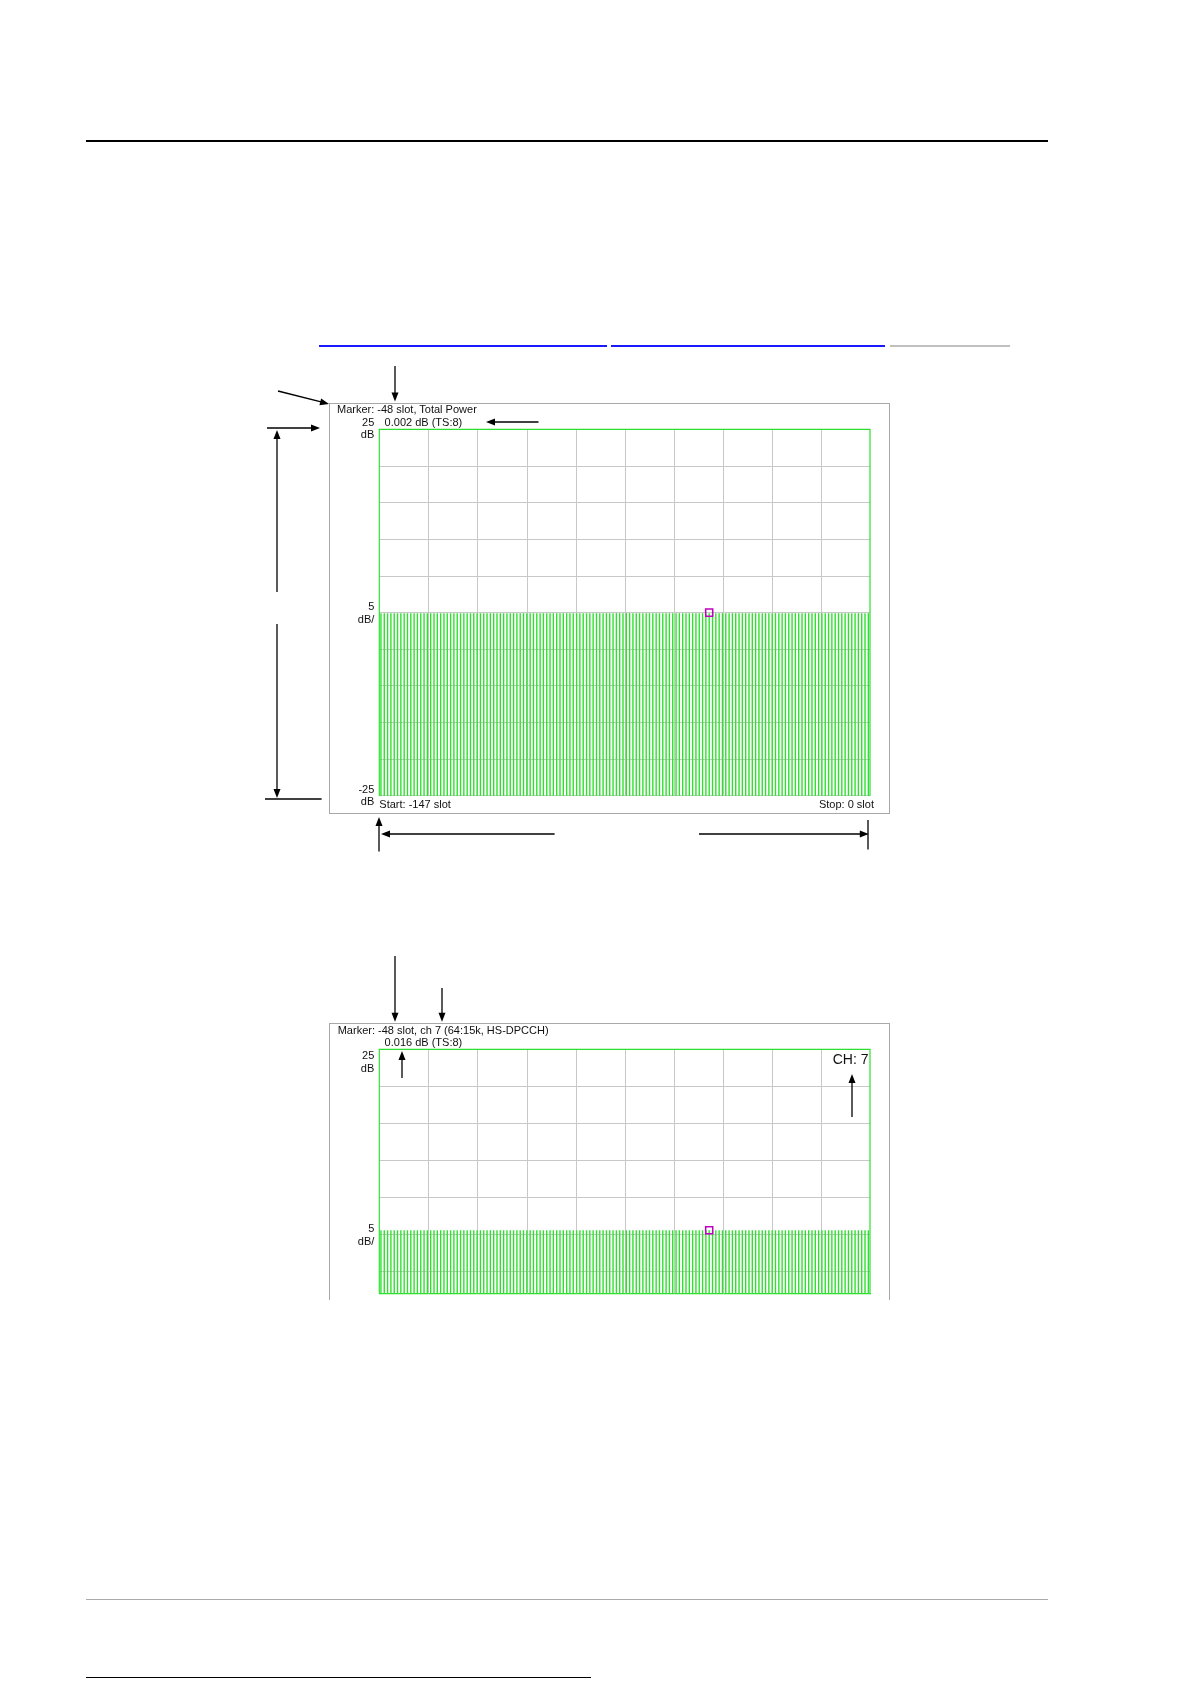 This screenshot has width=1191, height=1685. Describe the element at coordinates (443, 1029) in the screenshot. I see `text: Marker: -48 slot, ch 7 (64:15k, HS-DPCCH)` at that location.